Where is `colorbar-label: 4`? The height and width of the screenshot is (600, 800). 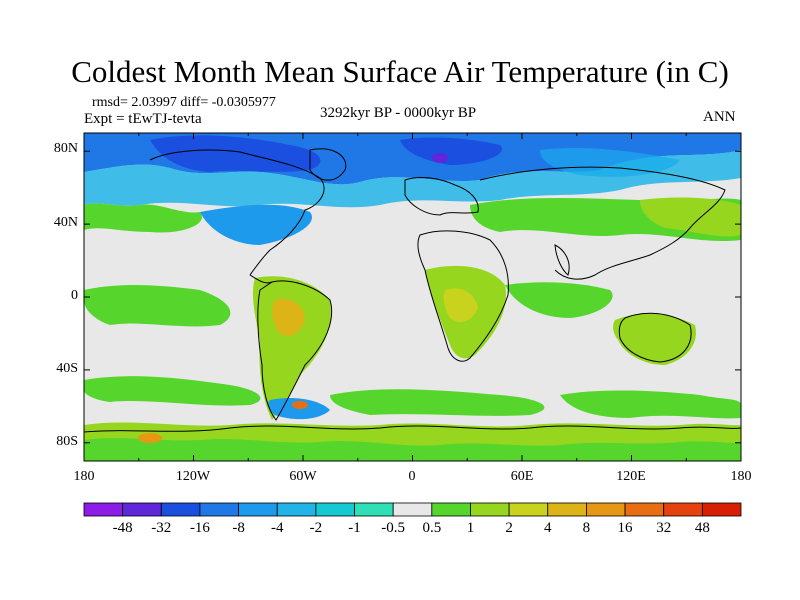
colorbar-label: 4 is located at coordinates (548, 528).